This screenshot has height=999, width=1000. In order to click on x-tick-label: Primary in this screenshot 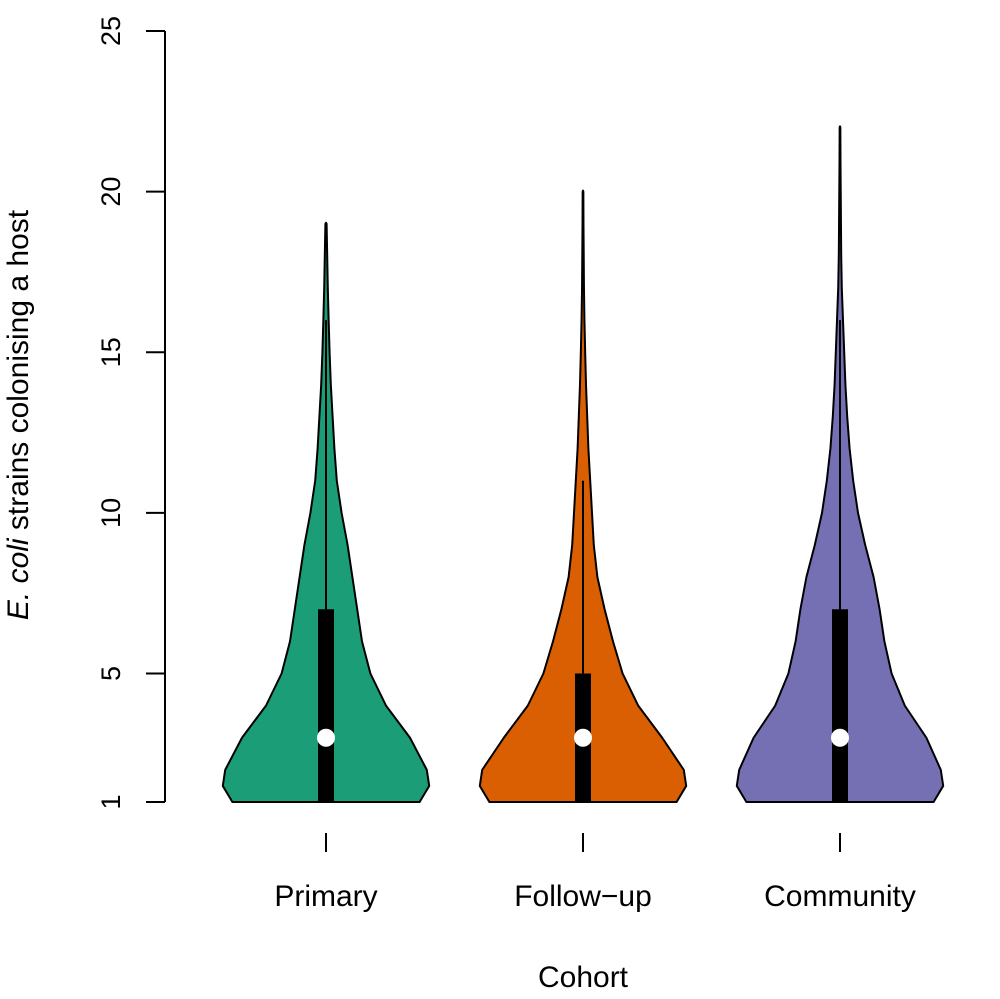, I will do `click(325, 896)`.